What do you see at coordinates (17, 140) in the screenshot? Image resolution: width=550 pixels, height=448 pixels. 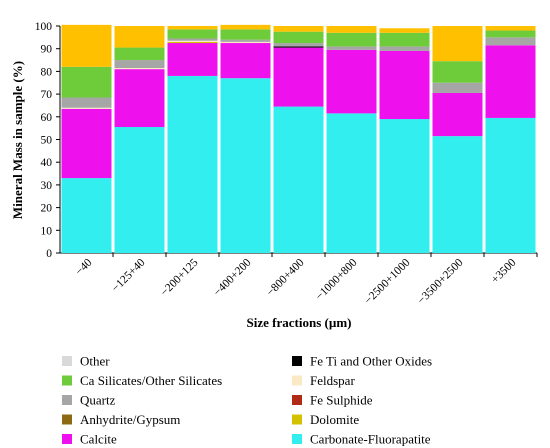 I see `y-axis-title: Mineral Mass in sample (%)` at bounding box center [17, 140].